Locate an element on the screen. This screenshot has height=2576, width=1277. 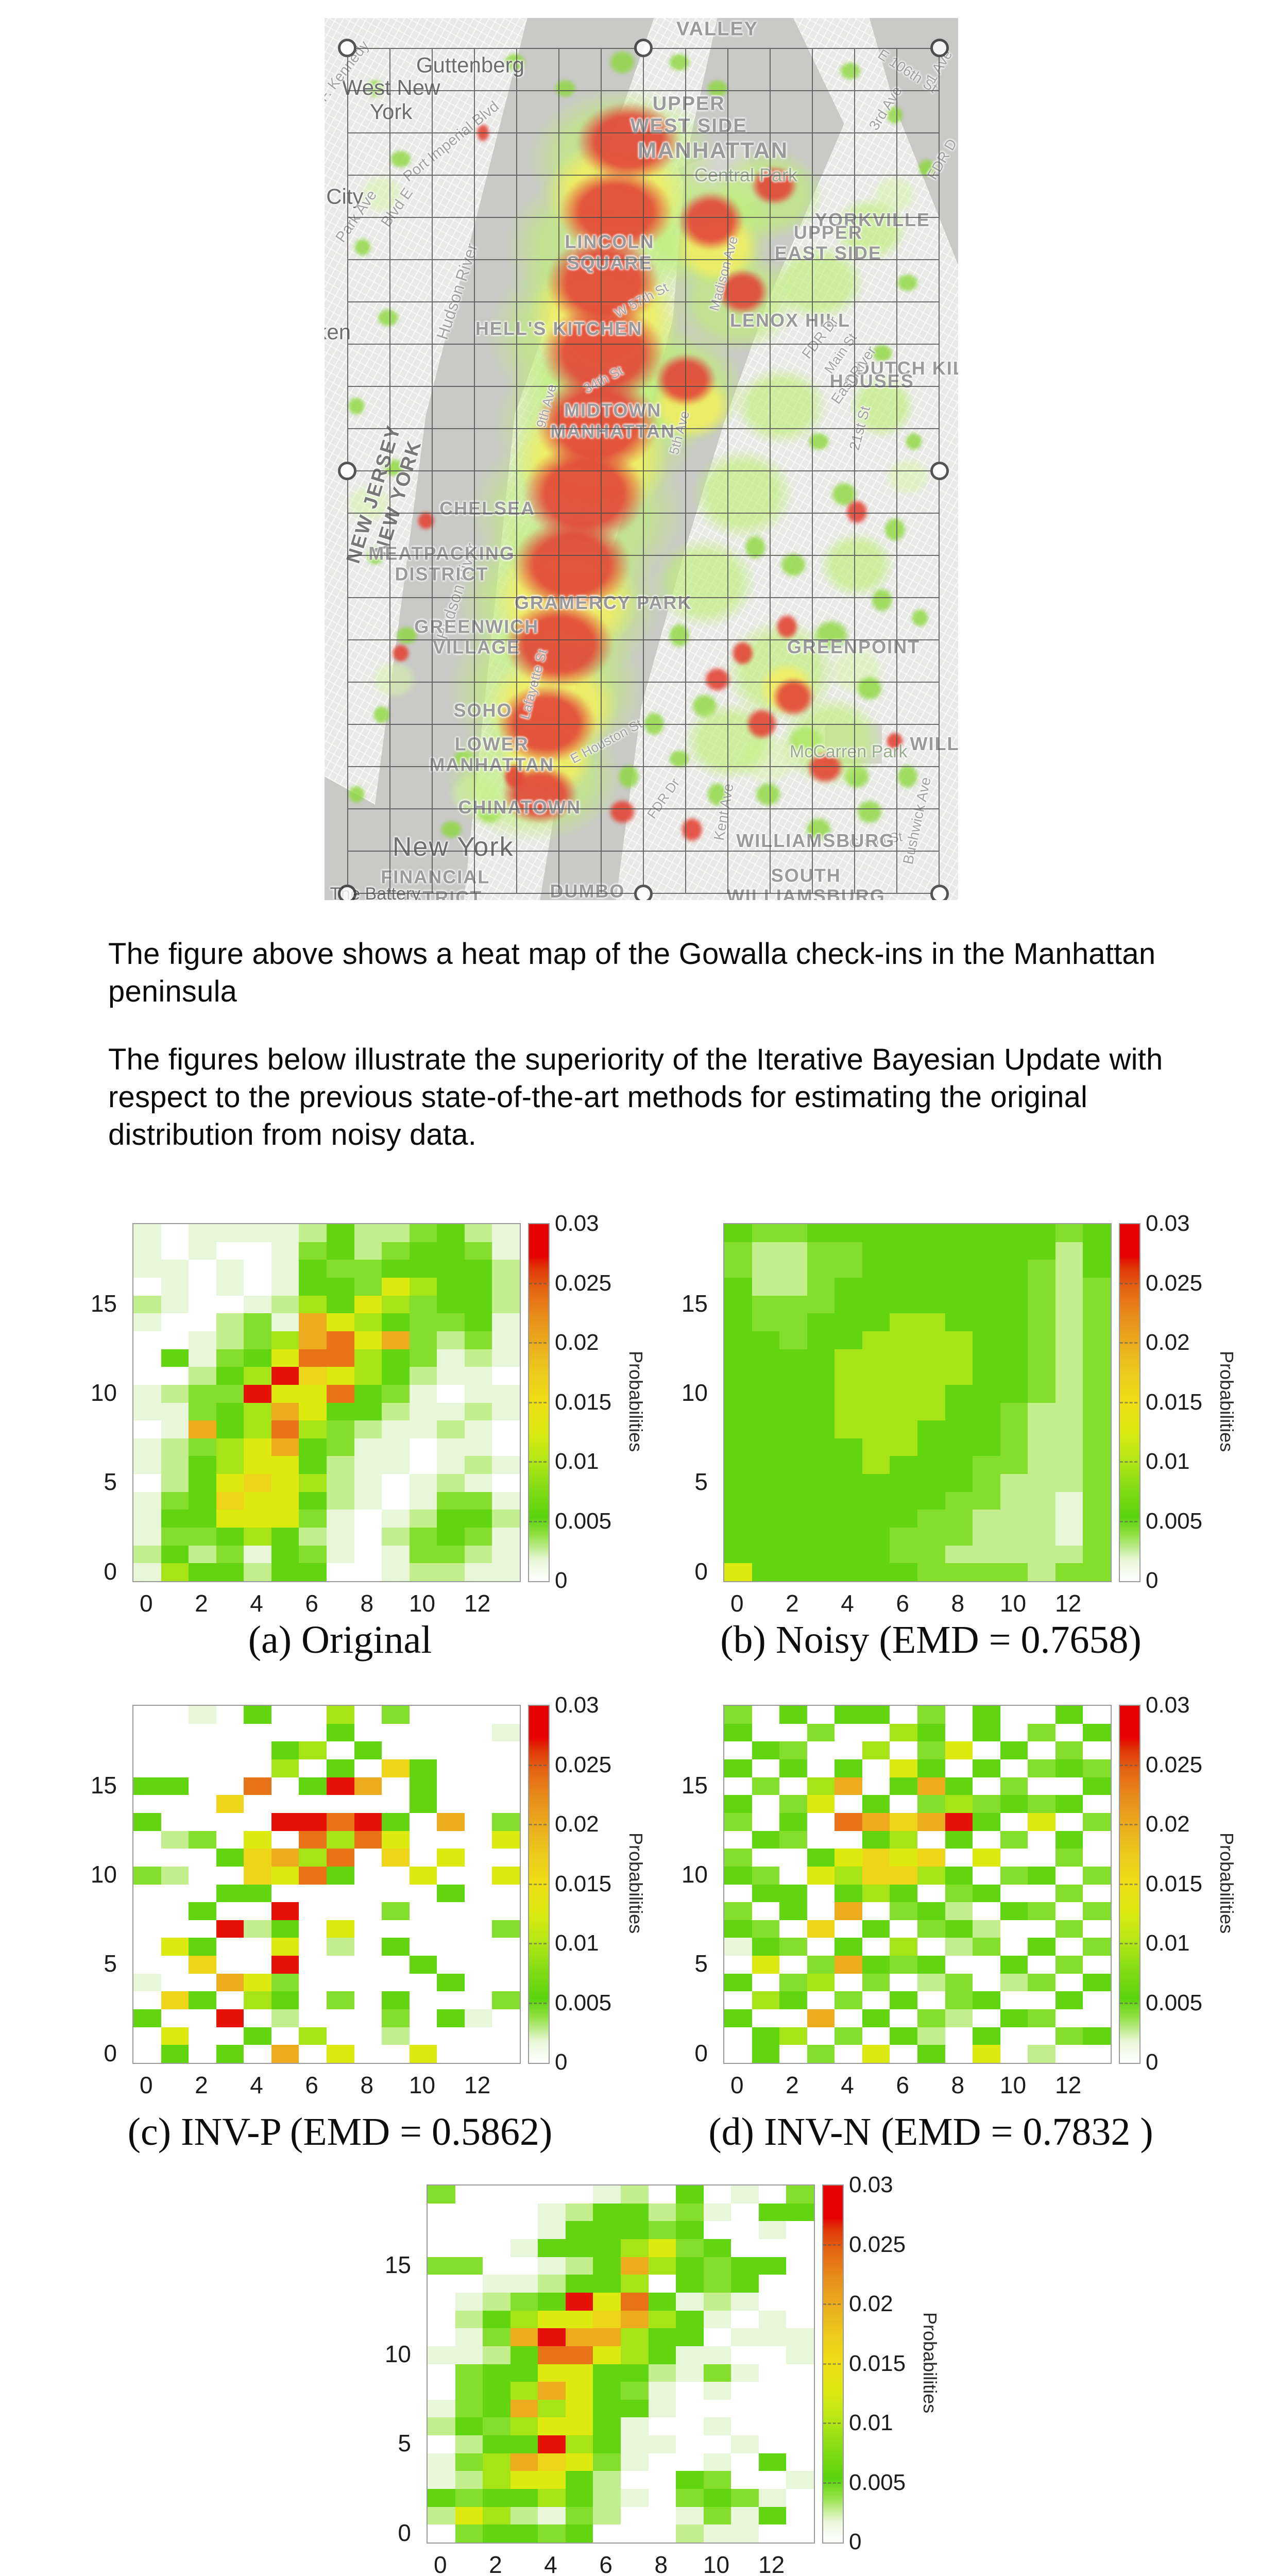
x-tick-label: 12 is located at coordinates (477, 1603).